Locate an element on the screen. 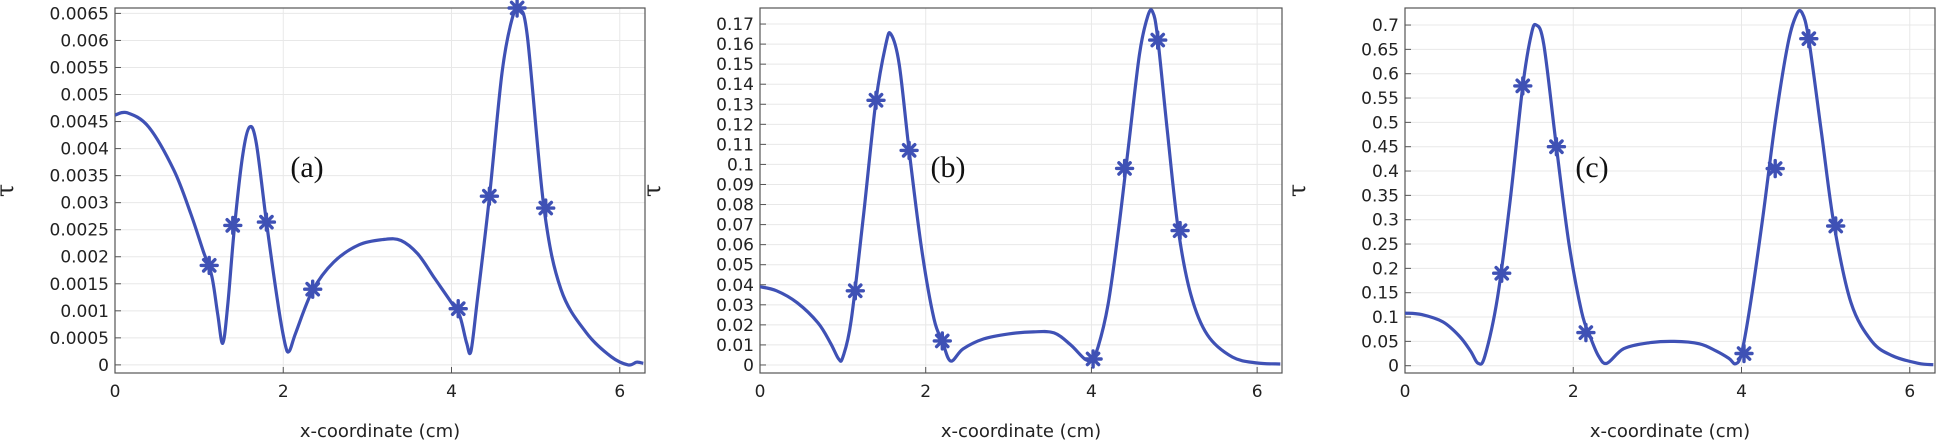 The width and height of the screenshot is (1940, 446). y-tick-label: 0.003 is located at coordinates (84, 204).